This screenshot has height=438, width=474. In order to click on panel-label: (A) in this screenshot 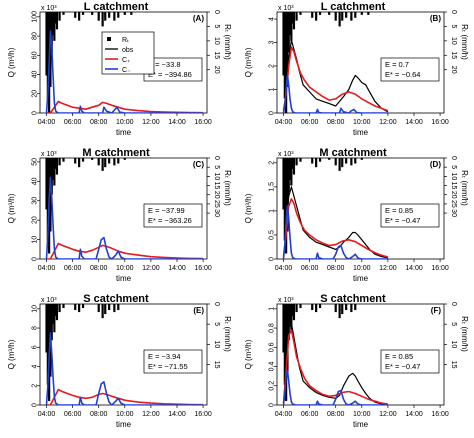, I will do `click(198, 18)`.